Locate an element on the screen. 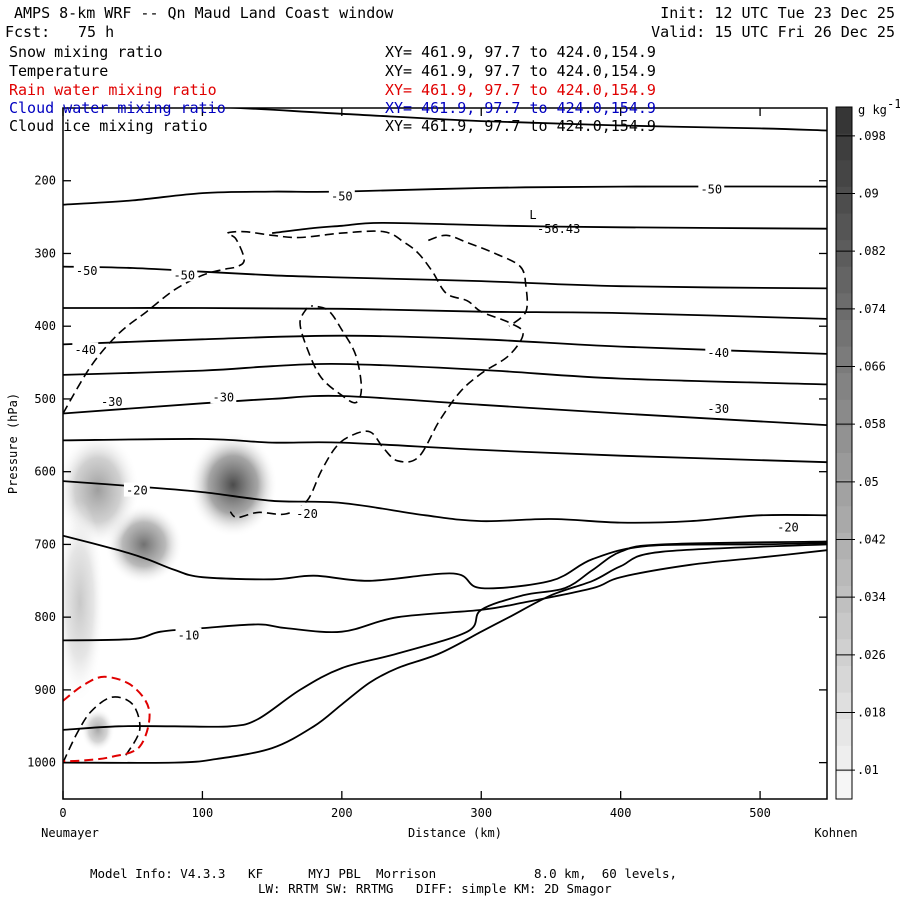  valid-time: Valid: 15 UTC Fri 26 Dec 25 is located at coordinates (773, 32).